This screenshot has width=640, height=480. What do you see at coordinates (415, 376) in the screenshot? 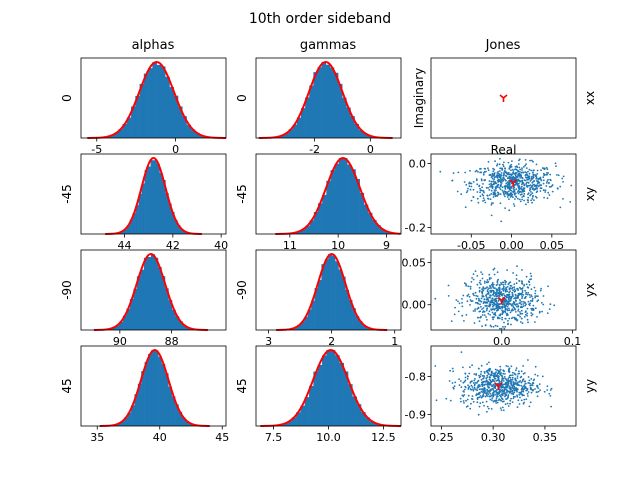
I see `y-tick-label: -0.8` at bounding box center [415, 376].